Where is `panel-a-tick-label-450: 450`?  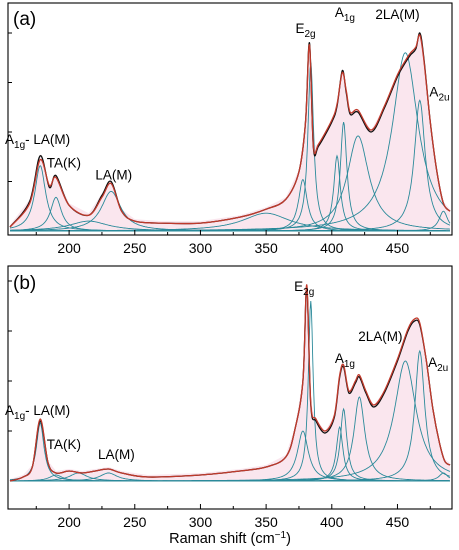 panel-a-tick-label-450: 450 is located at coordinates (398, 248).